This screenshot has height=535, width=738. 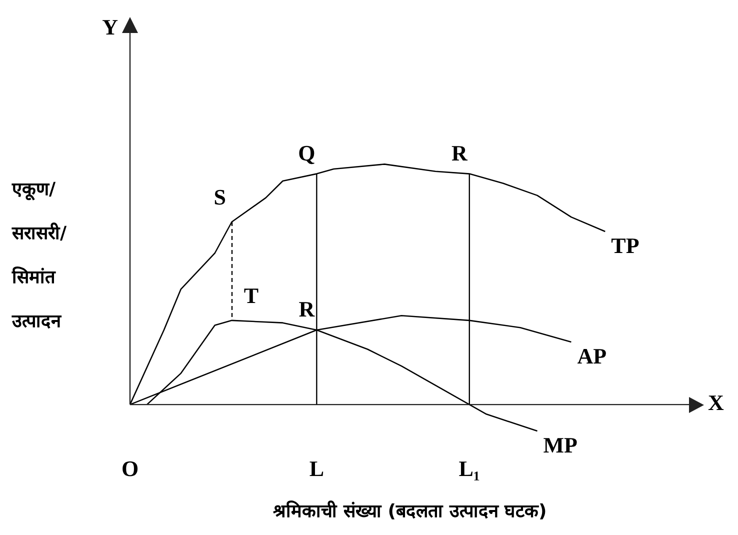 I want to click on annotation: T, so click(x=251, y=295).